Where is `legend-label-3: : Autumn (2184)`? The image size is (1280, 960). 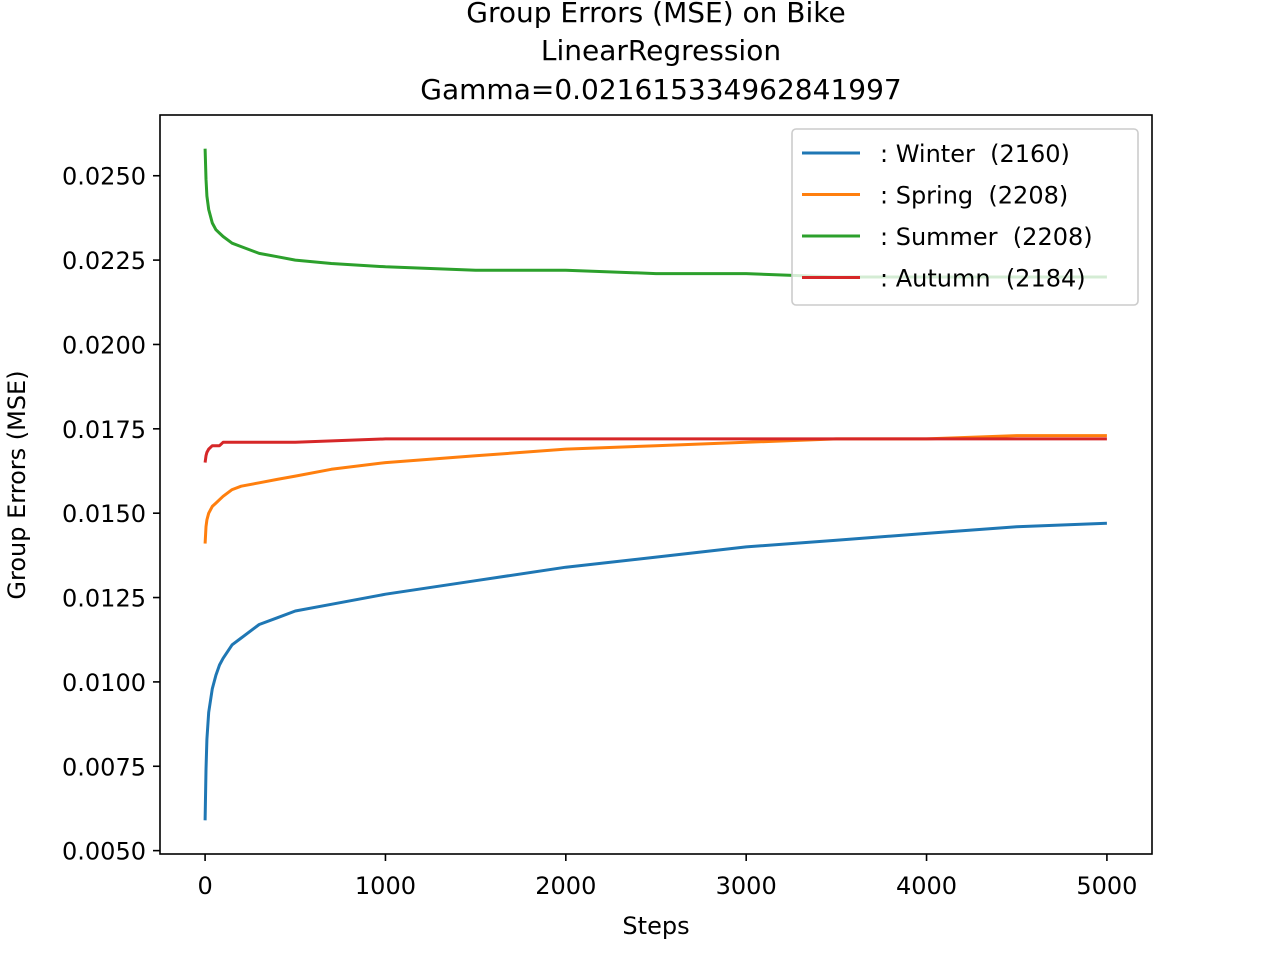 legend-label-3: : Autumn (2184) is located at coordinates (983, 279).